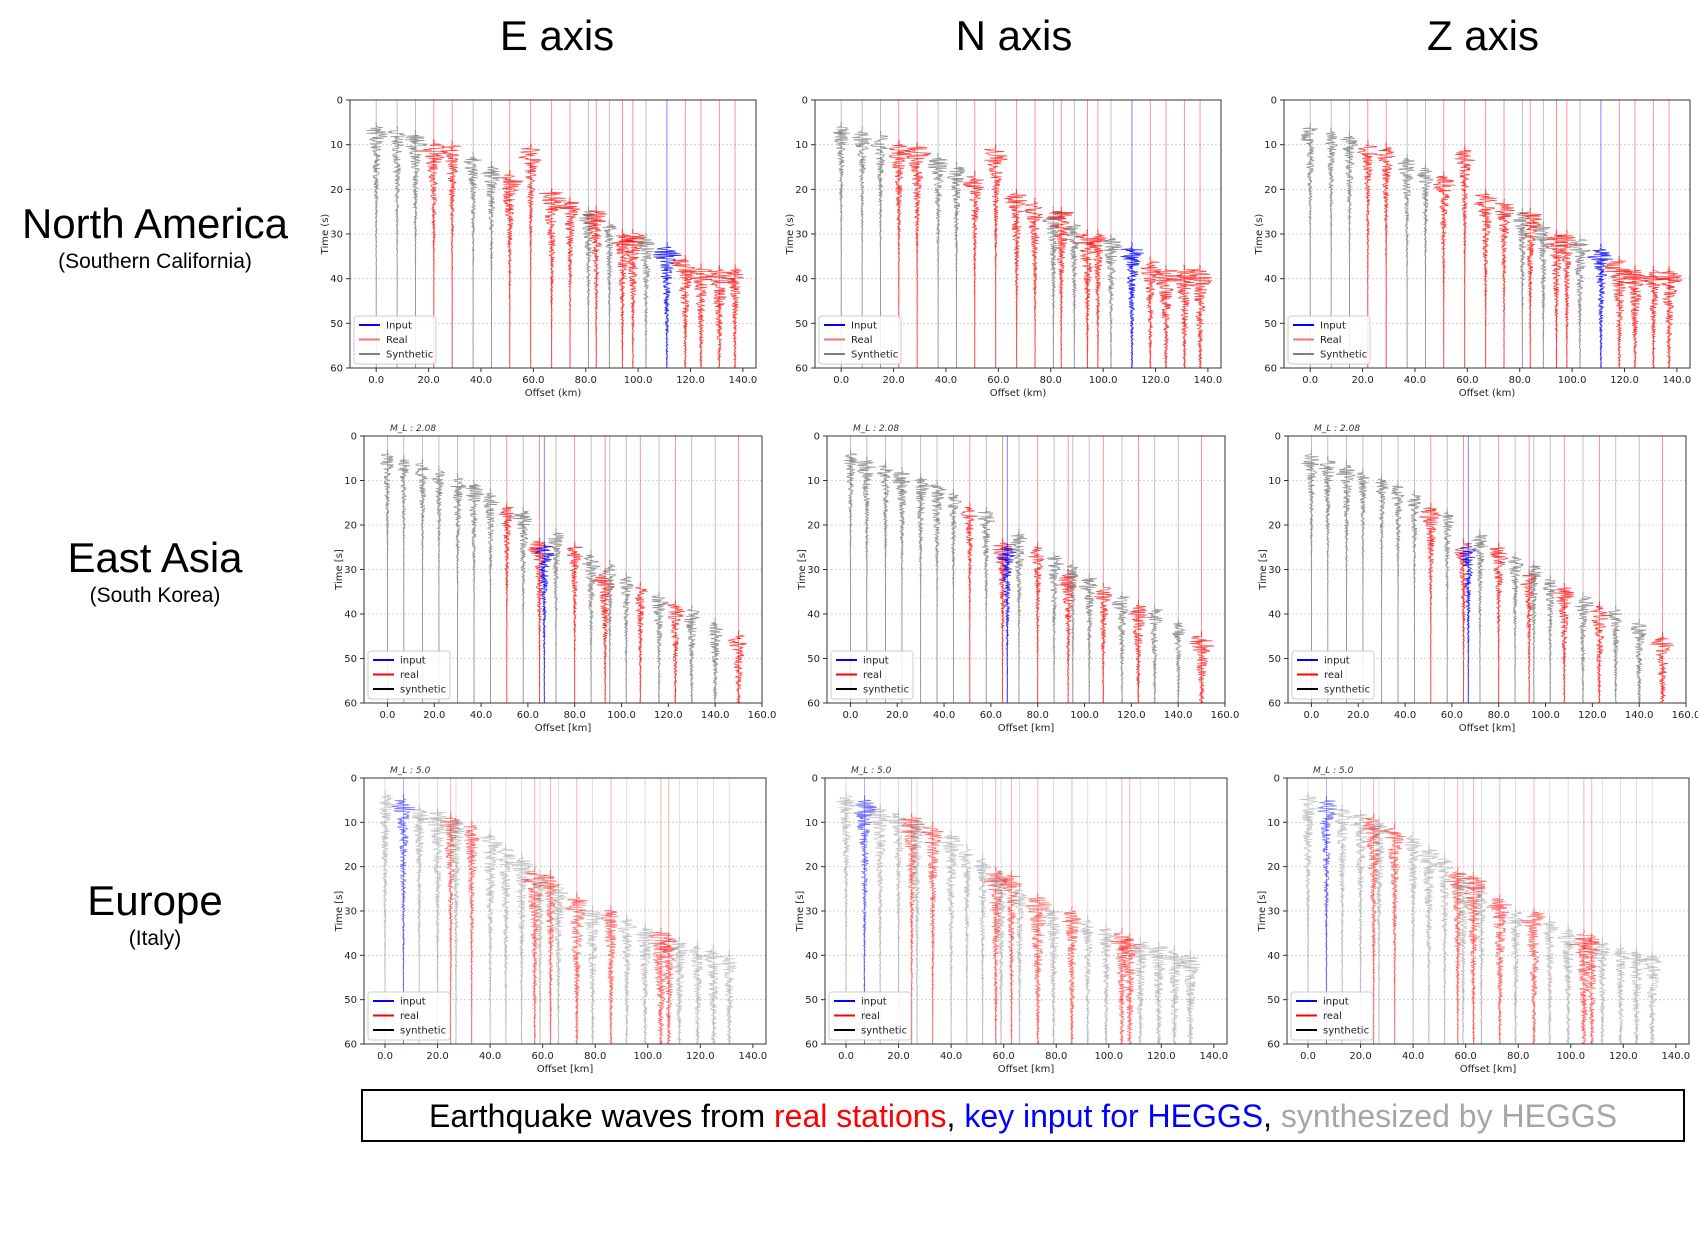 This screenshot has height=1242, width=1698. Describe the element at coordinates (155, 595) in the screenshot. I see `row-subtitle: (South Korea)` at that location.